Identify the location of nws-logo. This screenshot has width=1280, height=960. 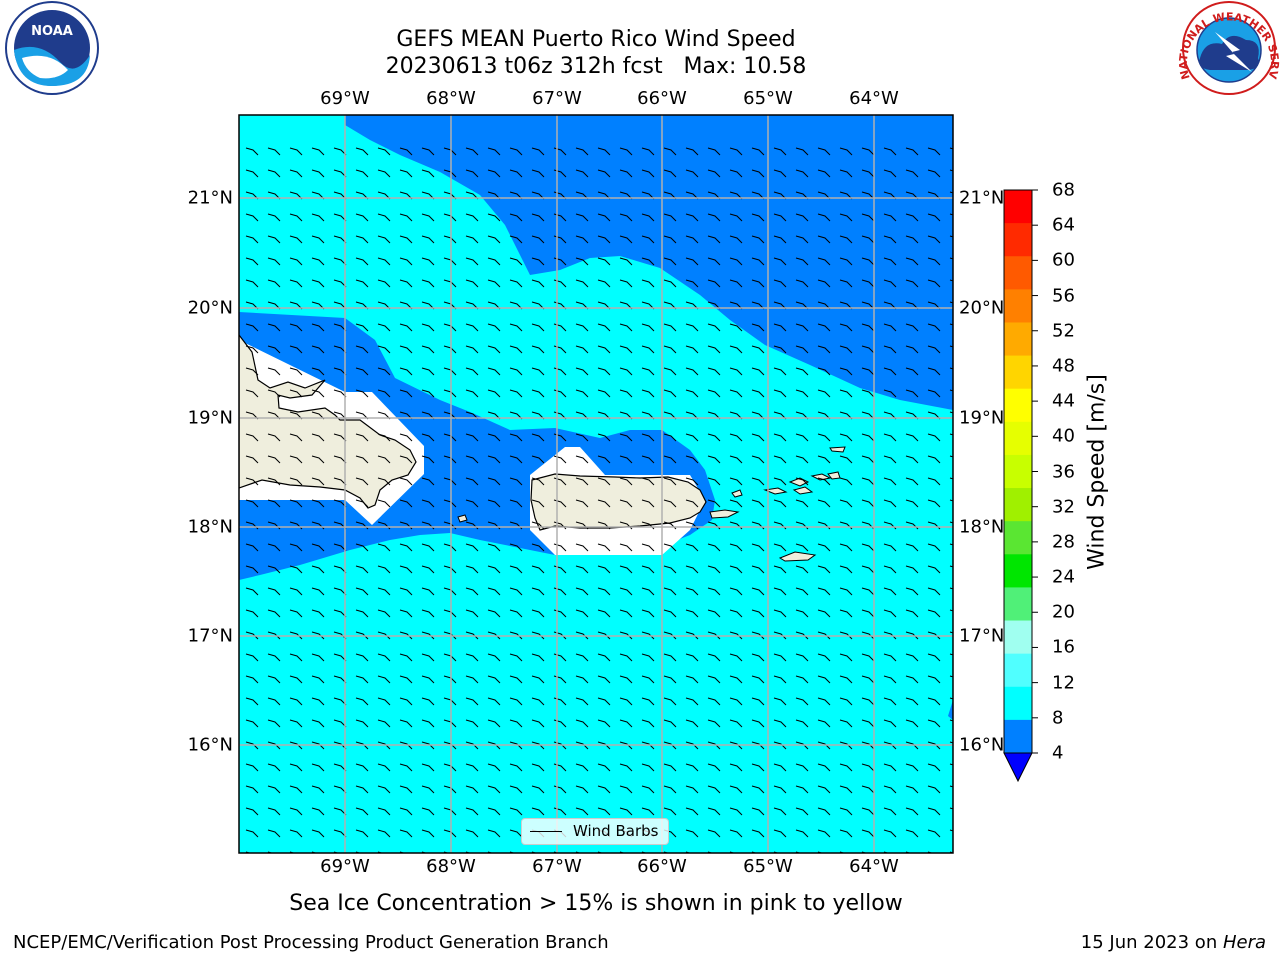
(1229, 48).